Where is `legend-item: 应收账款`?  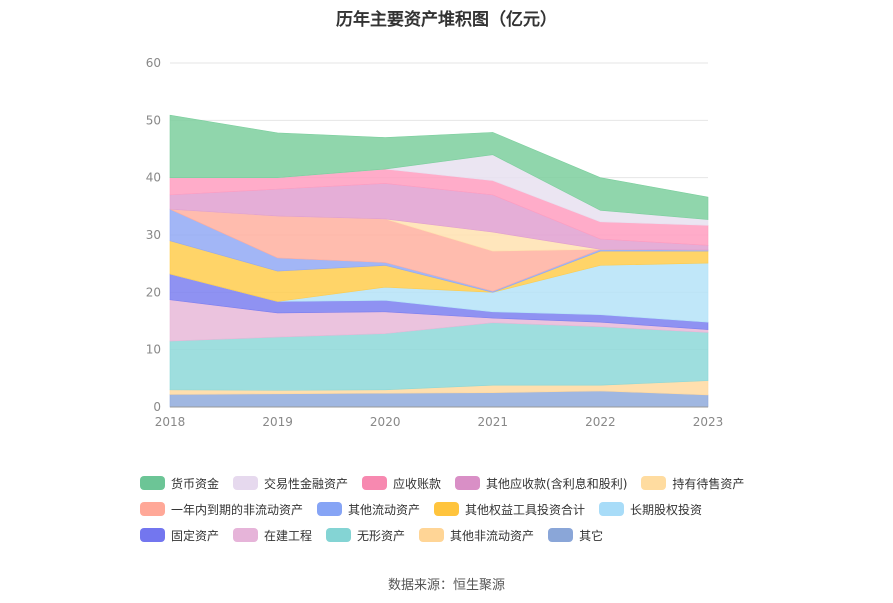 legend-item: 应收账款 is located at coordinates (401, 483).